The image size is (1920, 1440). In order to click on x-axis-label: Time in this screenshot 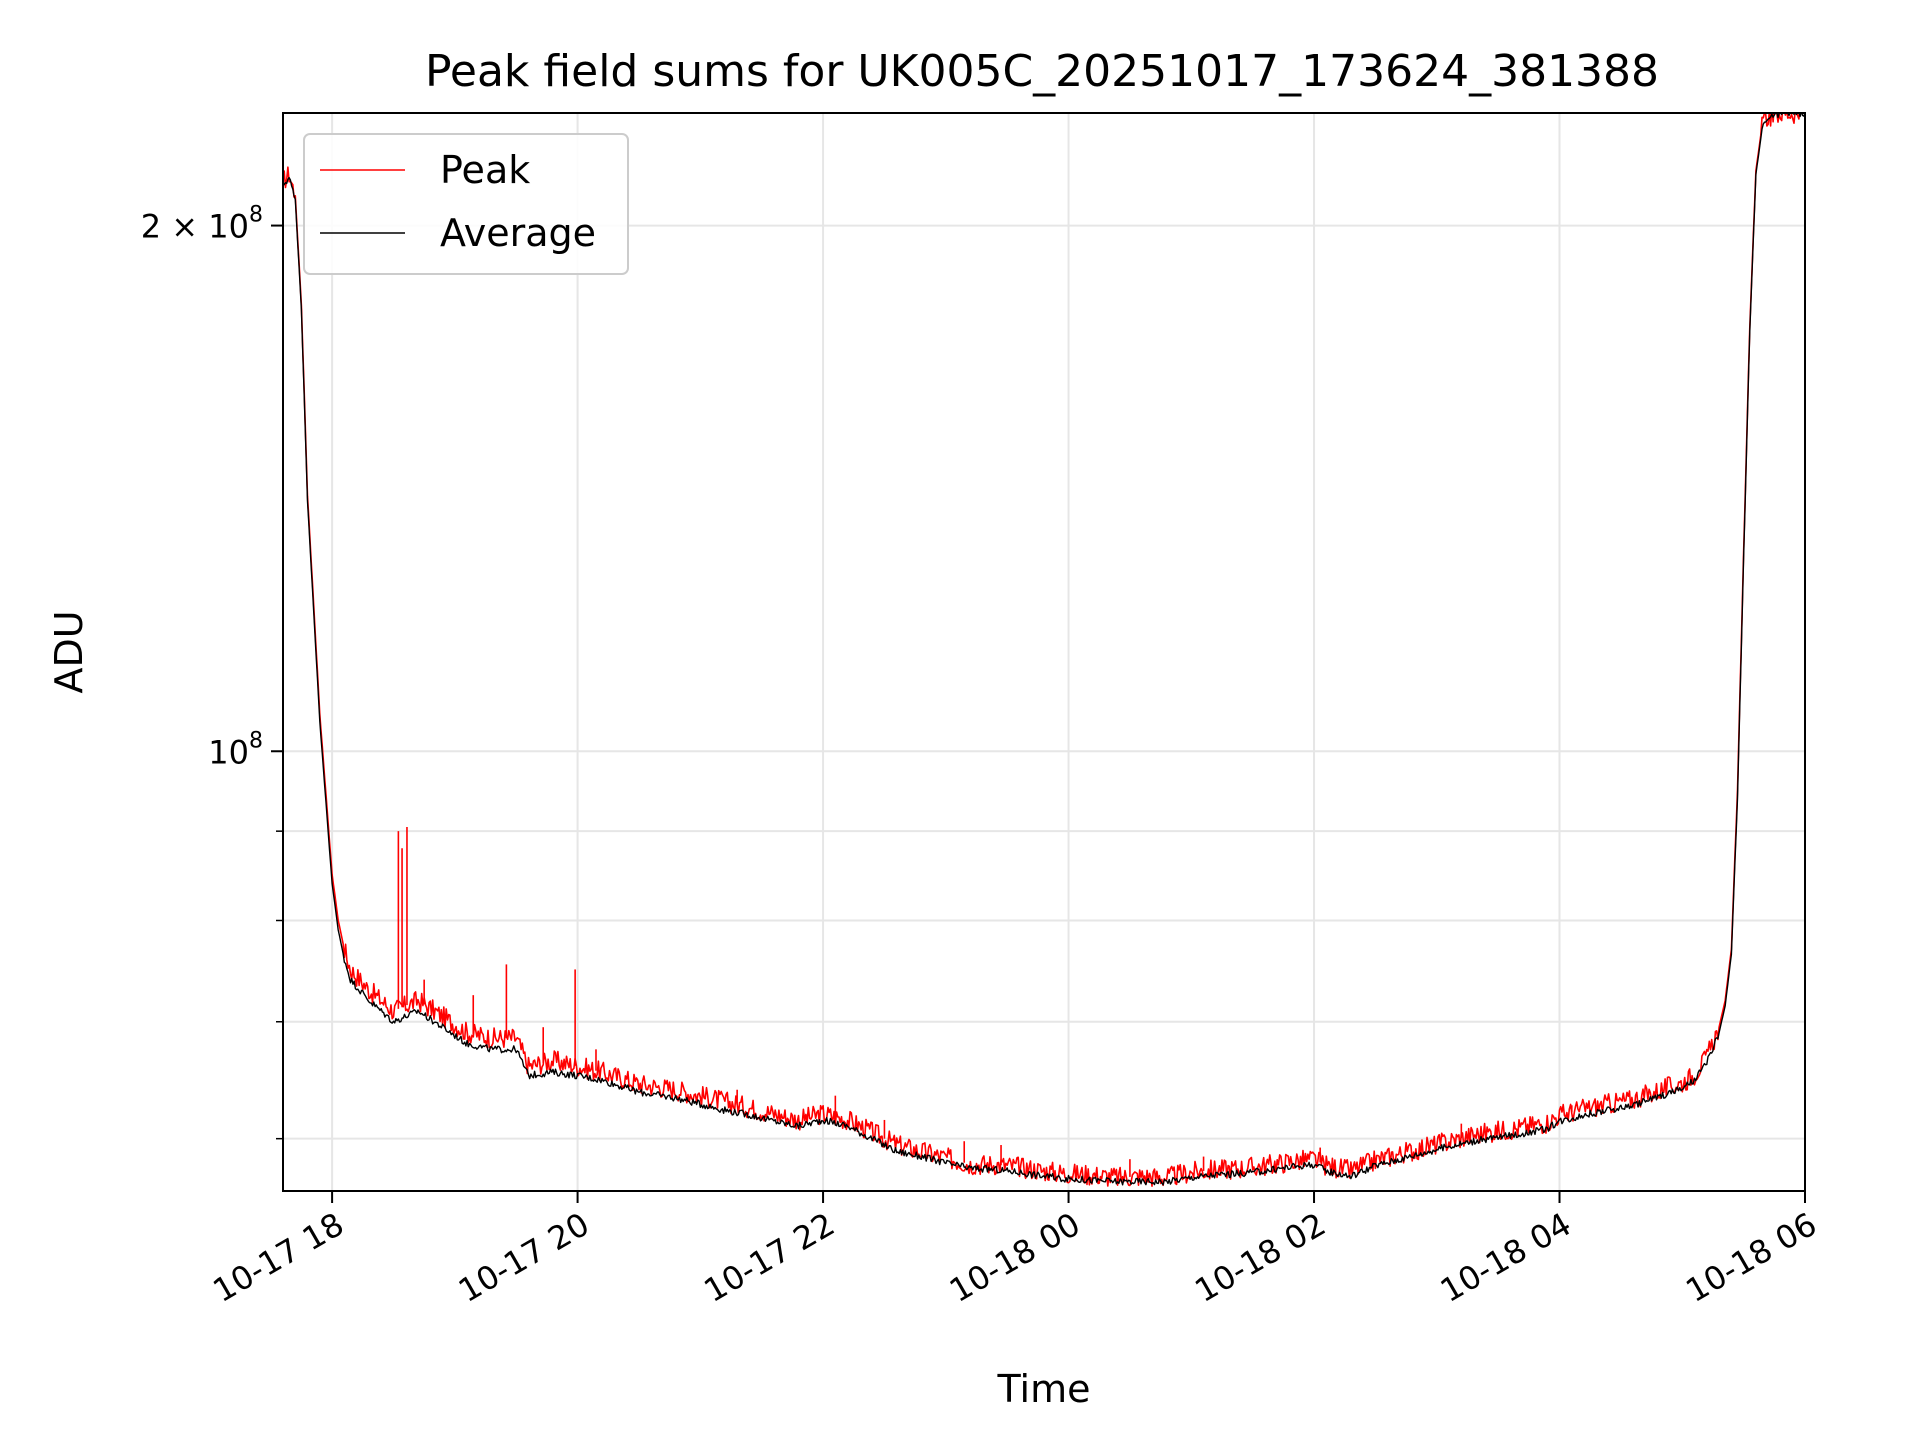, I will do `click(1044, 1389)`.